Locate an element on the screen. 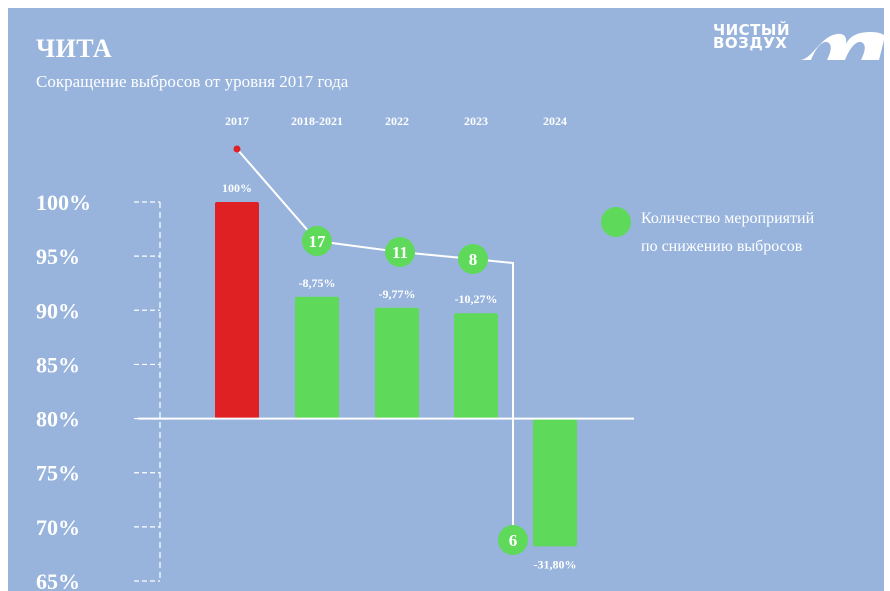 The width and height of the screenshot is (890, 591). start-point is located at coordinates (237, 149).